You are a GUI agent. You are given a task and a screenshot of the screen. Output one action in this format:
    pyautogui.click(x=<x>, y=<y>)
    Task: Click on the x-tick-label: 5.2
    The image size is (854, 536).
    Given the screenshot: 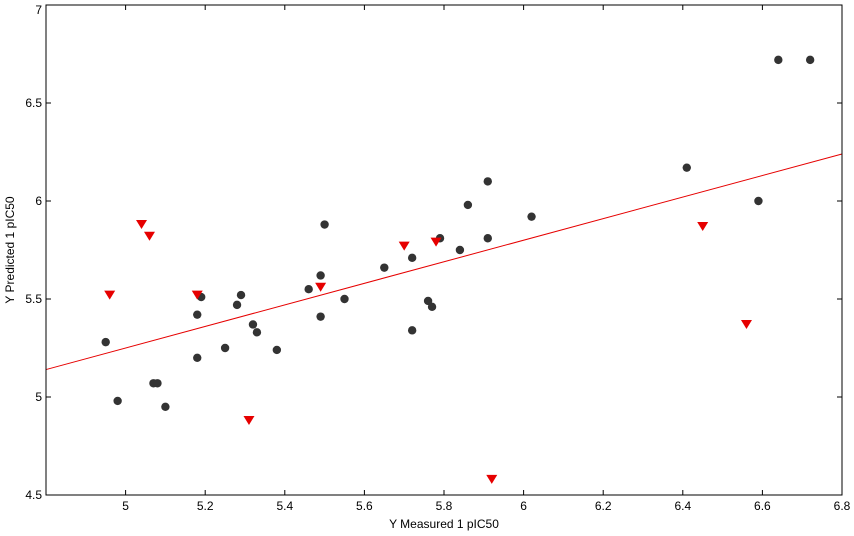 What is the action you would take?
    pyautogui.click(x=205, y=506)
    